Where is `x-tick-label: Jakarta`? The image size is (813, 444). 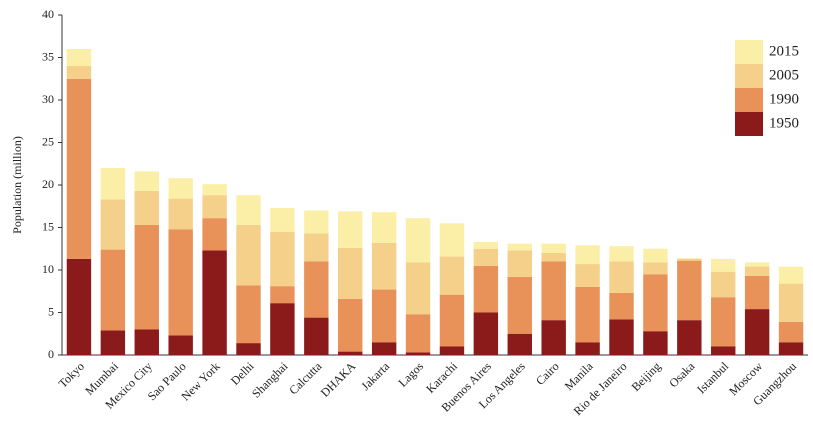
x-tick-label: Jakarta is located at coordinates (375, 376).